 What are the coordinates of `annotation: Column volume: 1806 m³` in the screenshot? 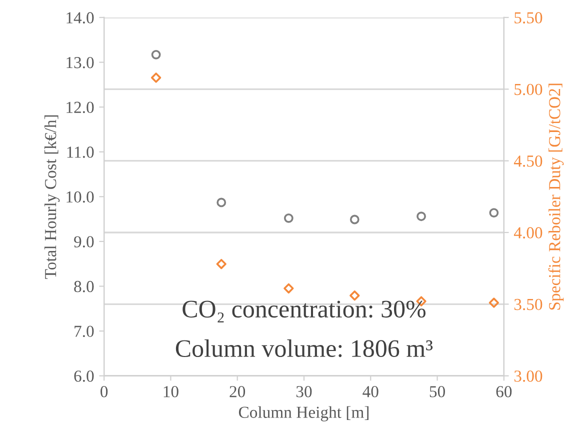 It's located at (304, 348).